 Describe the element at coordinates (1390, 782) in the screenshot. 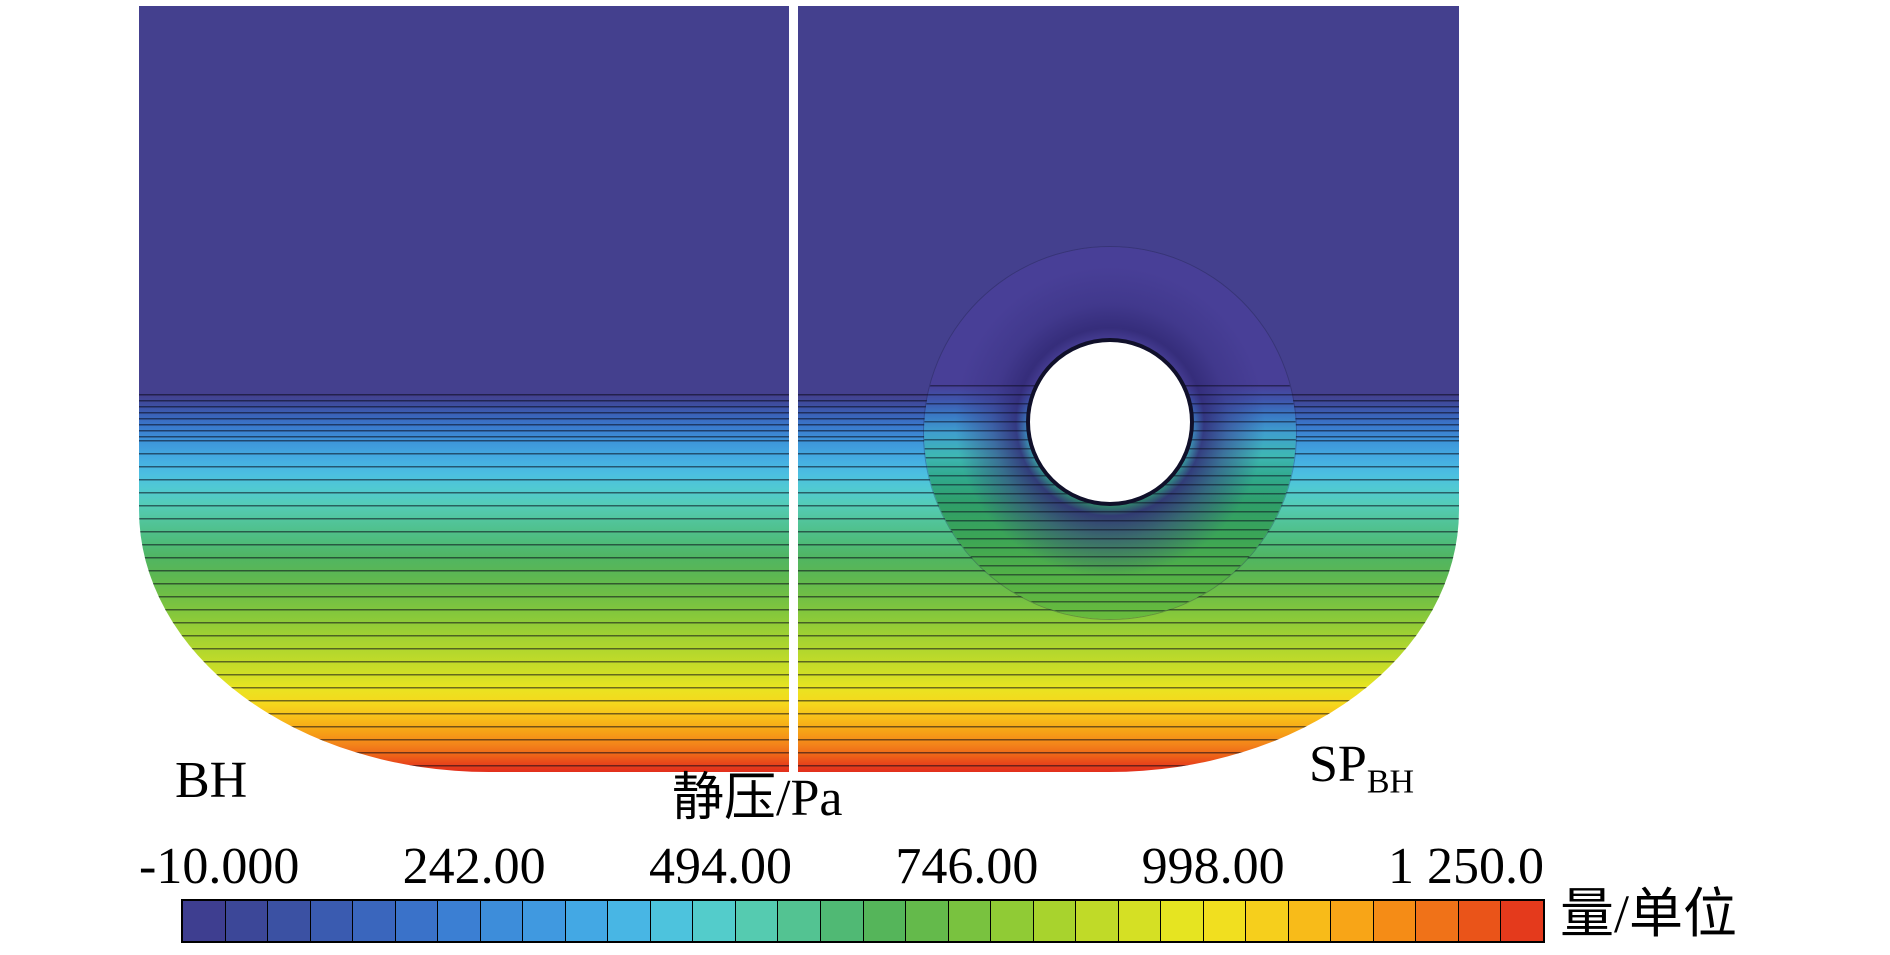

I see `panel-label-right-sub: BH` at that location.